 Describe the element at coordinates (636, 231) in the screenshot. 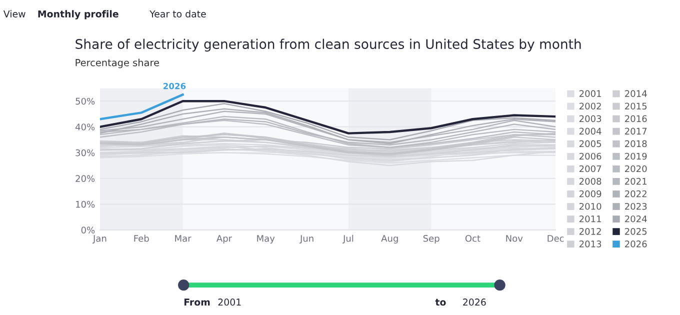

I see `legend-label: 2025` at that location.